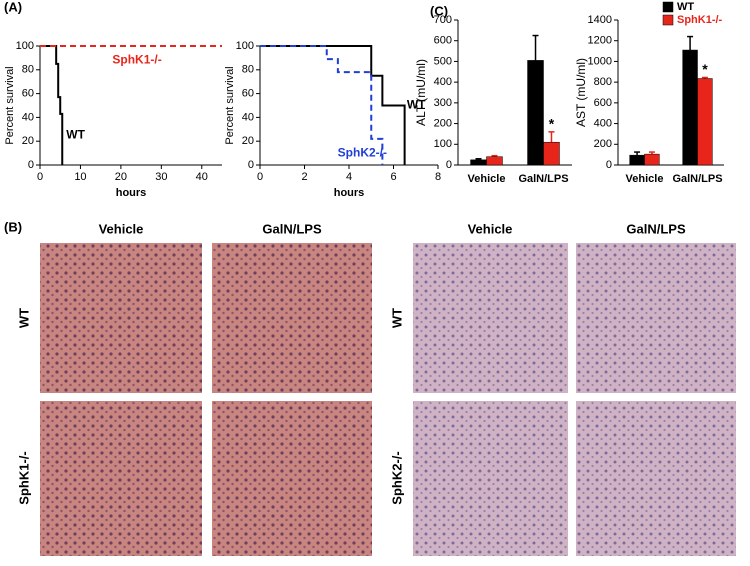  Describe the element at coordinates (443, 61) in the screenshot. I see `y-tick-label: 500` at that location.